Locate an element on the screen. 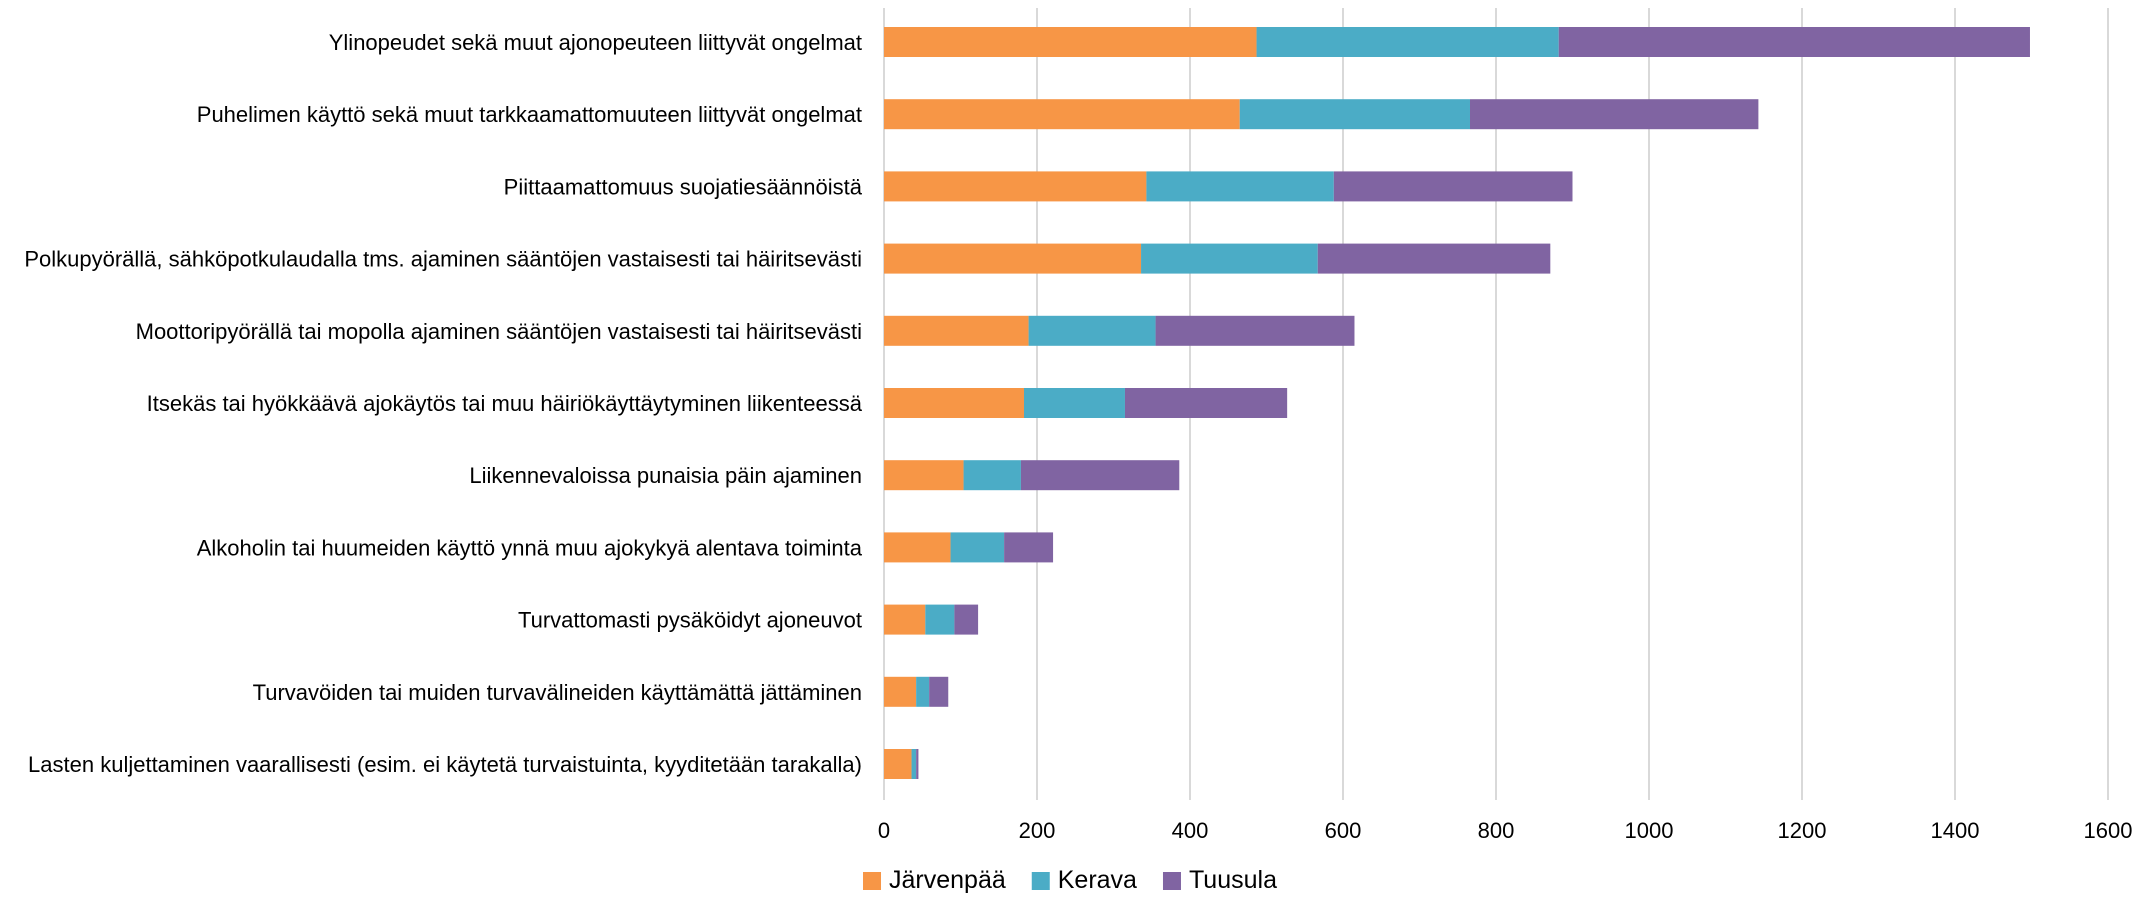  x-axis-tick-labels: 0 200 400 600 800 1000 1200 1400 1600 is located at coordinates (1505, 830).